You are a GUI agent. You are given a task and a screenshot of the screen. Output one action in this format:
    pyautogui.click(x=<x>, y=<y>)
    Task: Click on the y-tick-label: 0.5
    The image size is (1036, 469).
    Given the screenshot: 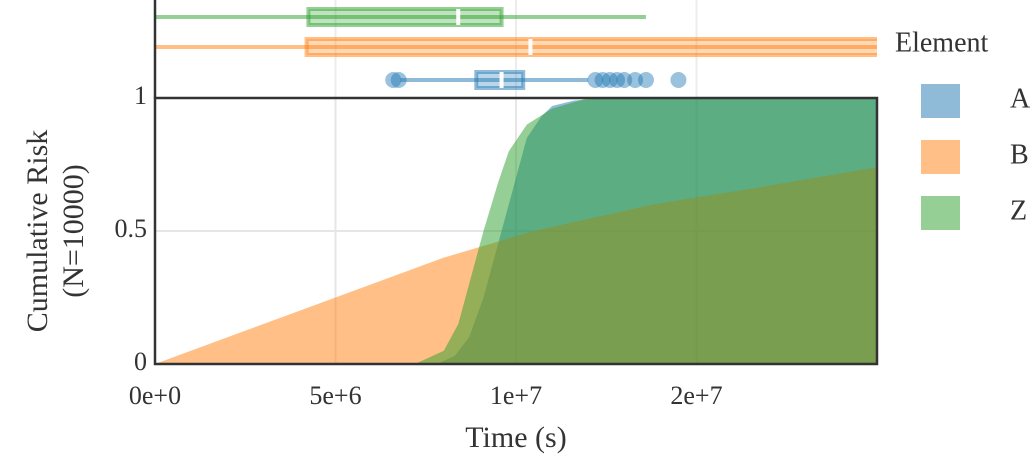 What is the action you would take?
    pyautogui.click(x=131, y=228)
    